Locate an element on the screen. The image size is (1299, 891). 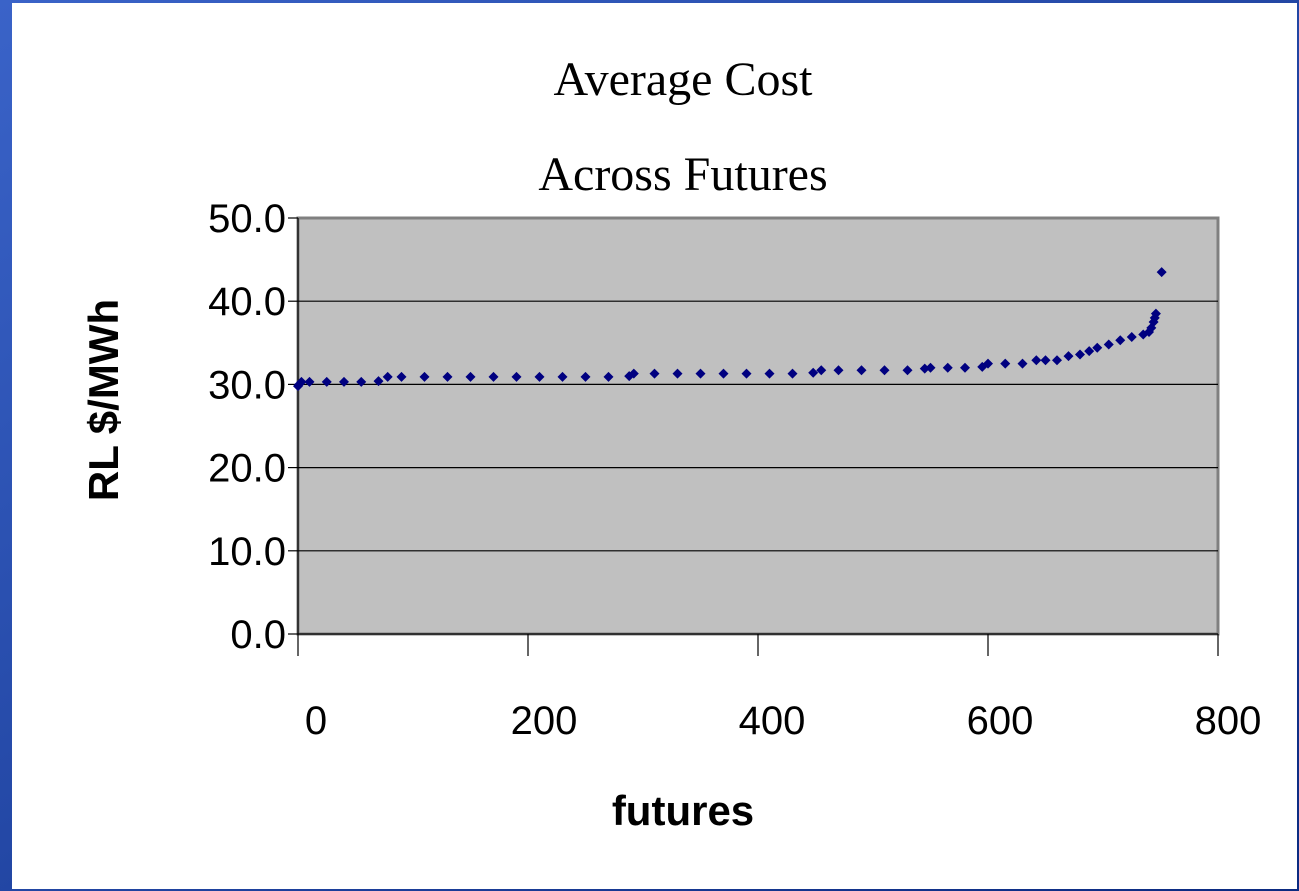
y-tick-label: 40.0 is located at coordinates (247, 302).